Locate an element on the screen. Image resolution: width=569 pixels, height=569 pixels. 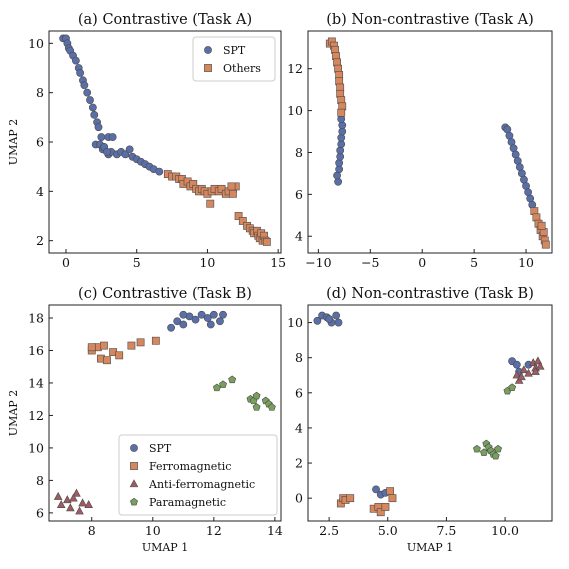
y-tick-label: 2 is located at coordinates (40, 240).